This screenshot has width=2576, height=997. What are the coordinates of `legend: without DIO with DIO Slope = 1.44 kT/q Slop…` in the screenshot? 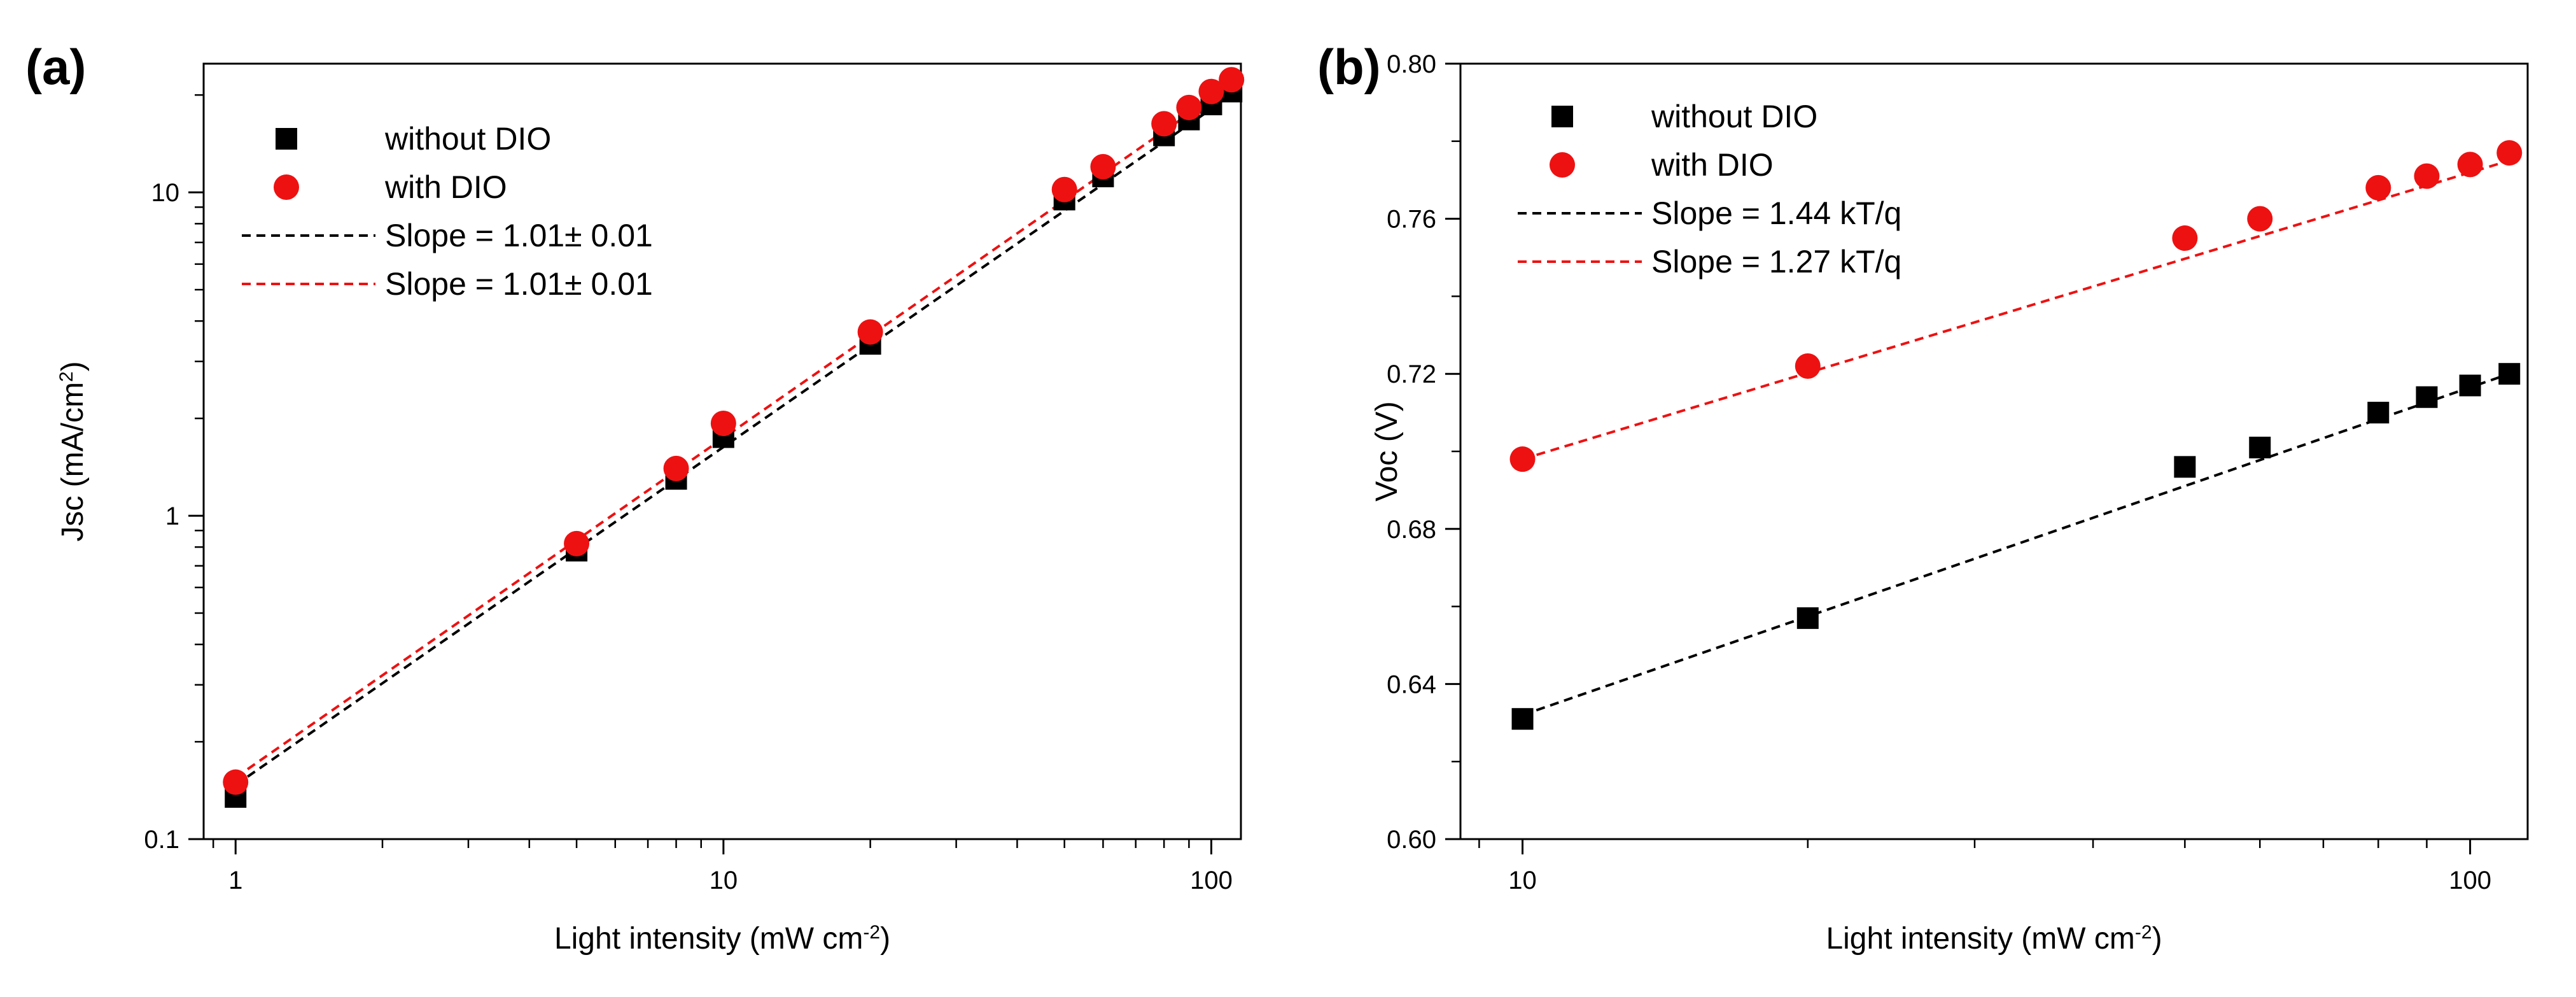 It's located at (1709, 189).